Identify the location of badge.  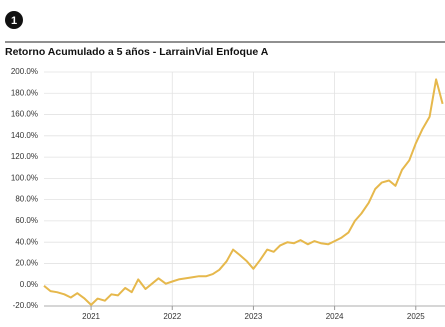
(14, 20).